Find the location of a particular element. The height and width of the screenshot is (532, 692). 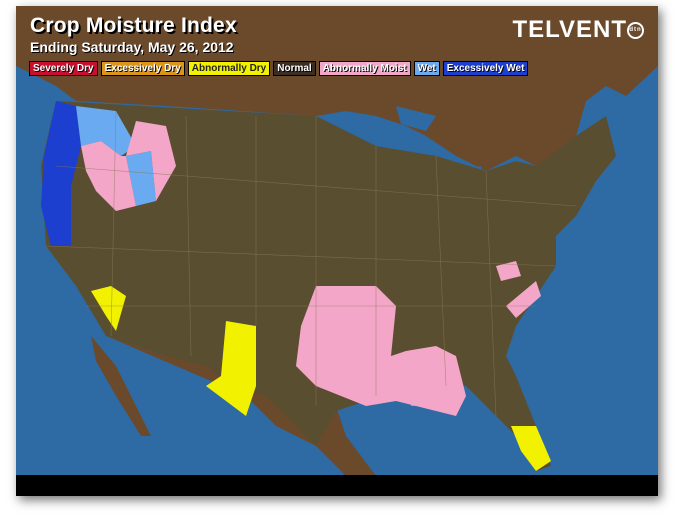

dtn-badge: dtn is located at coordinates (635, 31).